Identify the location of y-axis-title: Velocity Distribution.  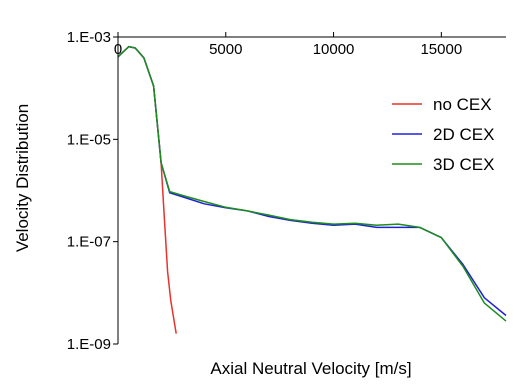
(22, 178).